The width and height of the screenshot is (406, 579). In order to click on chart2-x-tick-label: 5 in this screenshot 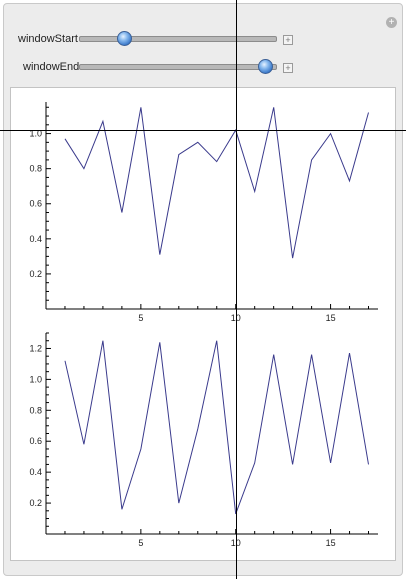, I will do `click(140, 543)`.